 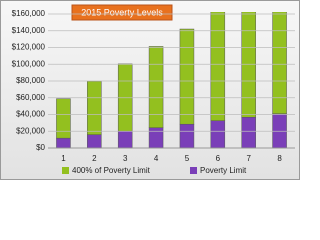 I want to click on title-box, so click(x=122, y=12).